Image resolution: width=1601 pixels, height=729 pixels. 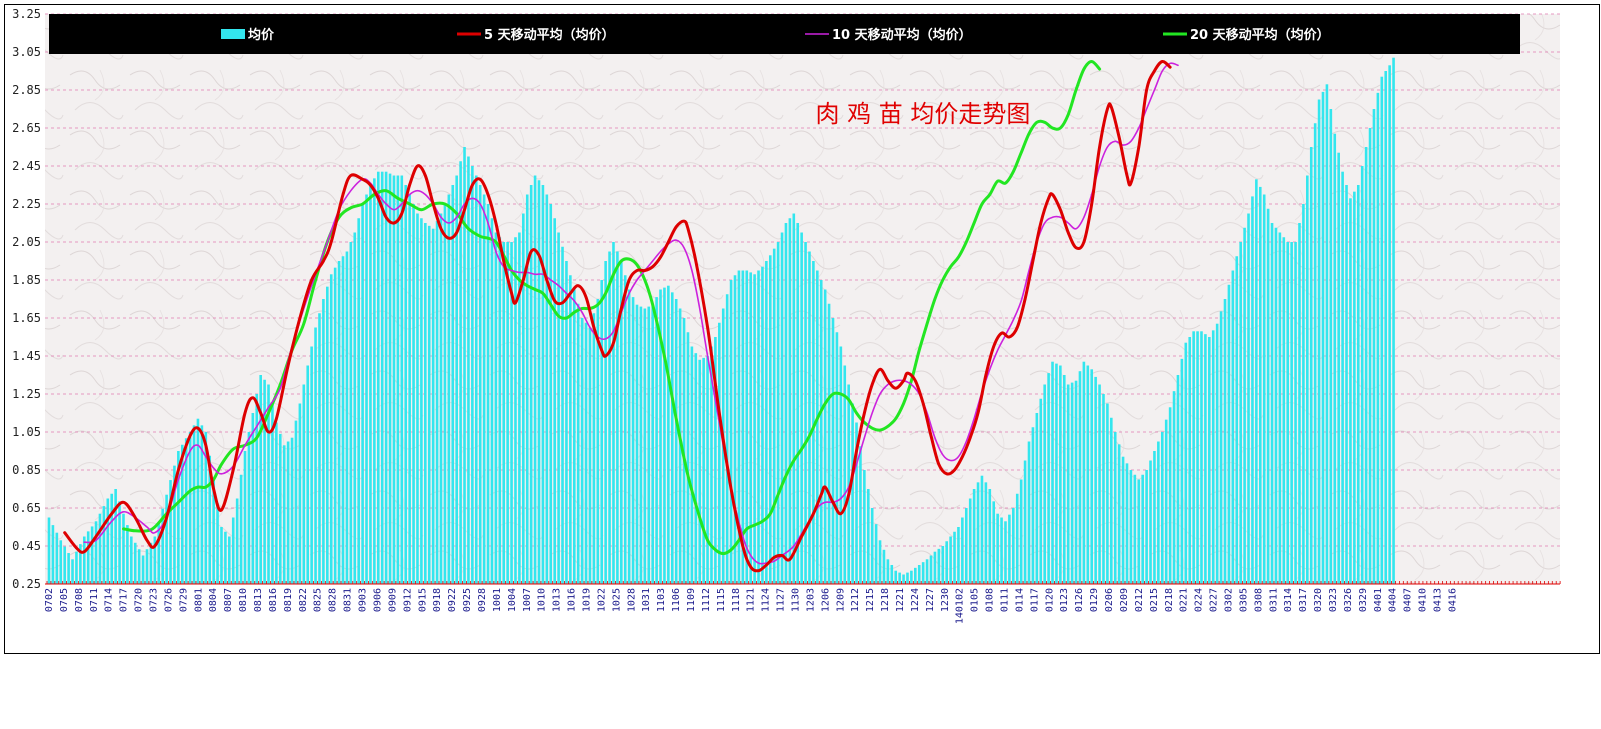 What do you see at coordinates (549, 35) in the screenshot?
I see `legend-label-1: 5 天移动平均（均价）` at bounding box center [549, 35].